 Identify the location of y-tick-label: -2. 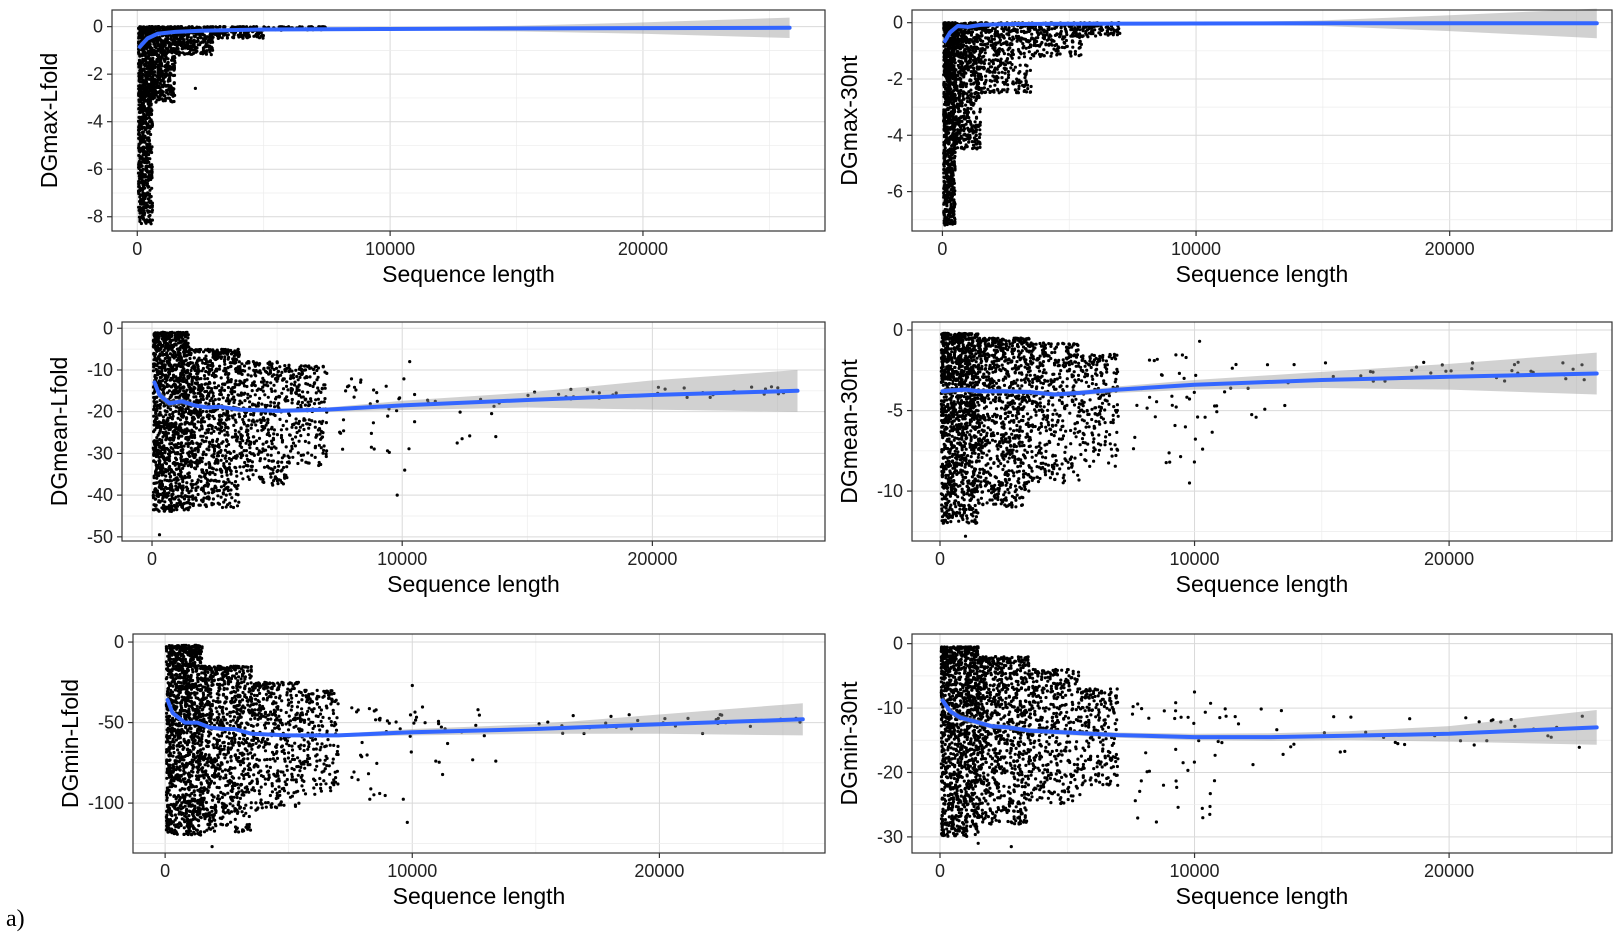
(95, 74).